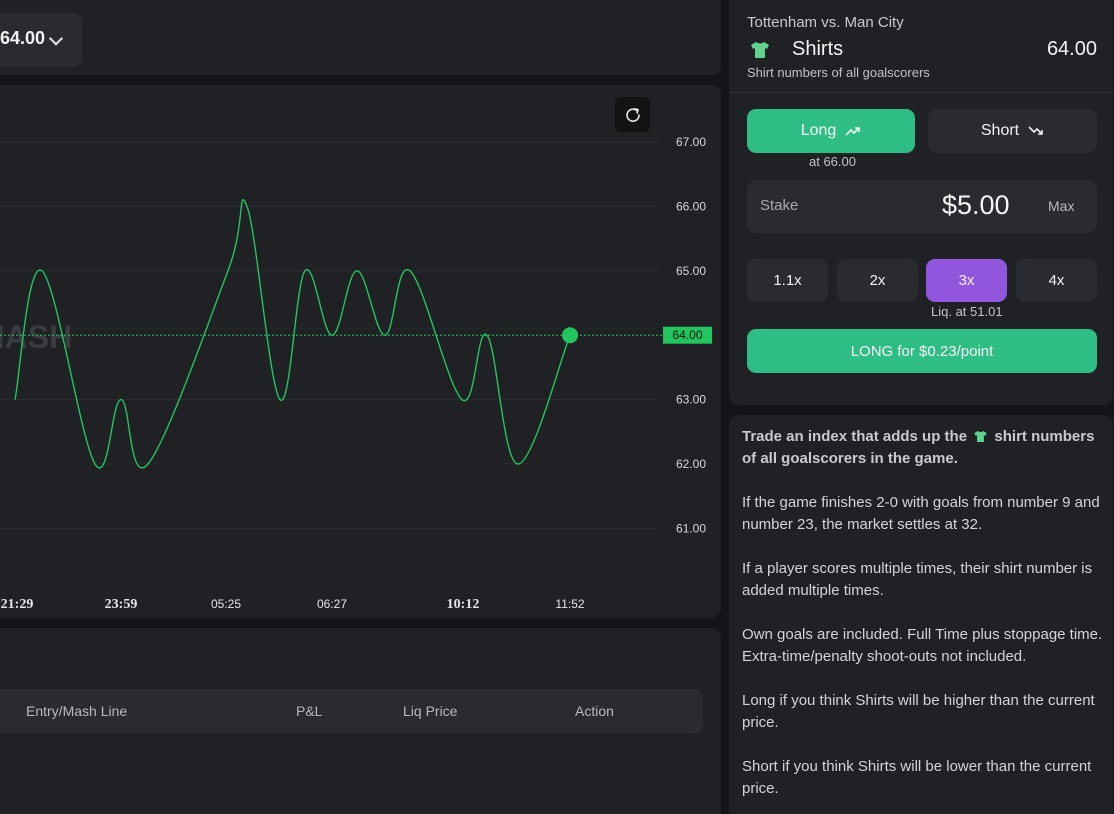 This screenshot has height=814, width=1114. What do you see at coordinates (967, 311) in the screenshot?
I see `liquidation-price: Liq. at 51.01` at bounding box center [967, 311].